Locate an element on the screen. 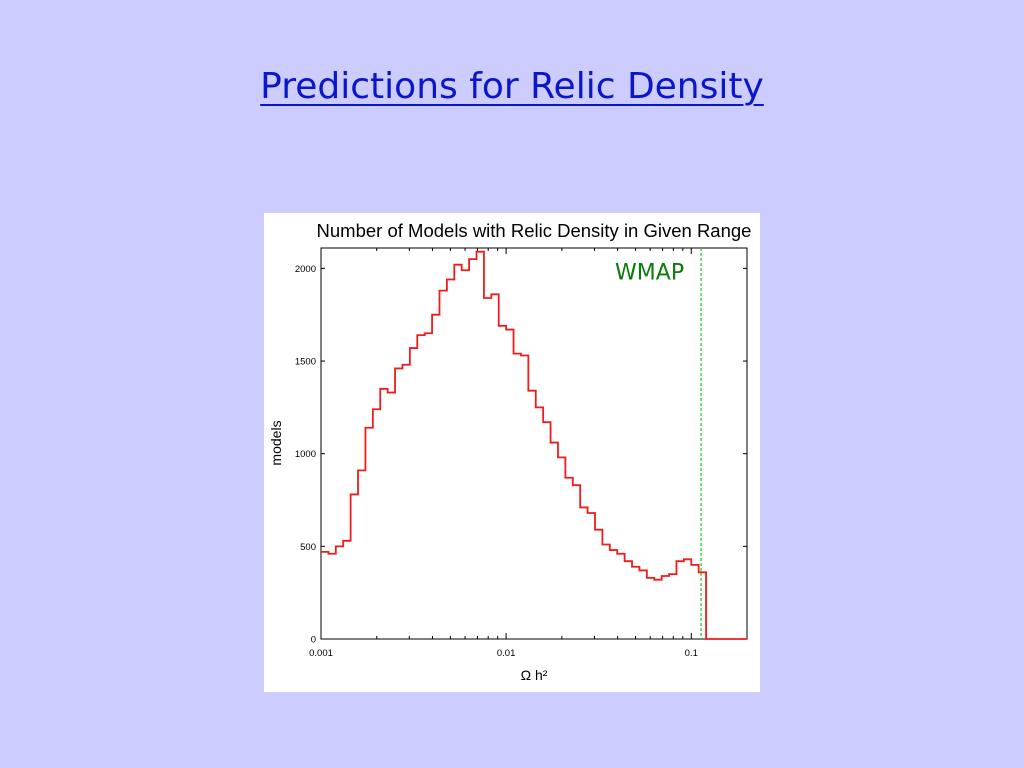 This screenshot has height=768, width=1024. x-tick-label: 0.01 is located at coordinates (506, 653).